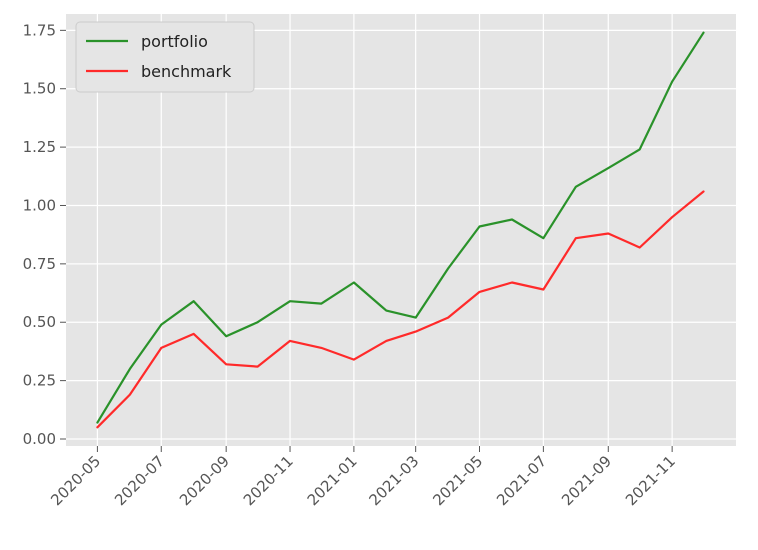 This screenshot has height=550, width=758. What do you see at coordinates (39, 381) in the screenshot?
I see `y-tick-label: 0.25` at bounding box center [39, 381].